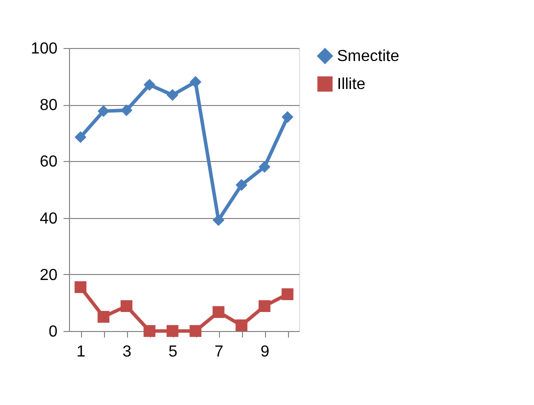 The width and height of the screenshot is (534, 405). What do you see at coordinates (49, 219) in the screenshot?
I see `y-tick-label: 40` at bounding box center [49, 219].